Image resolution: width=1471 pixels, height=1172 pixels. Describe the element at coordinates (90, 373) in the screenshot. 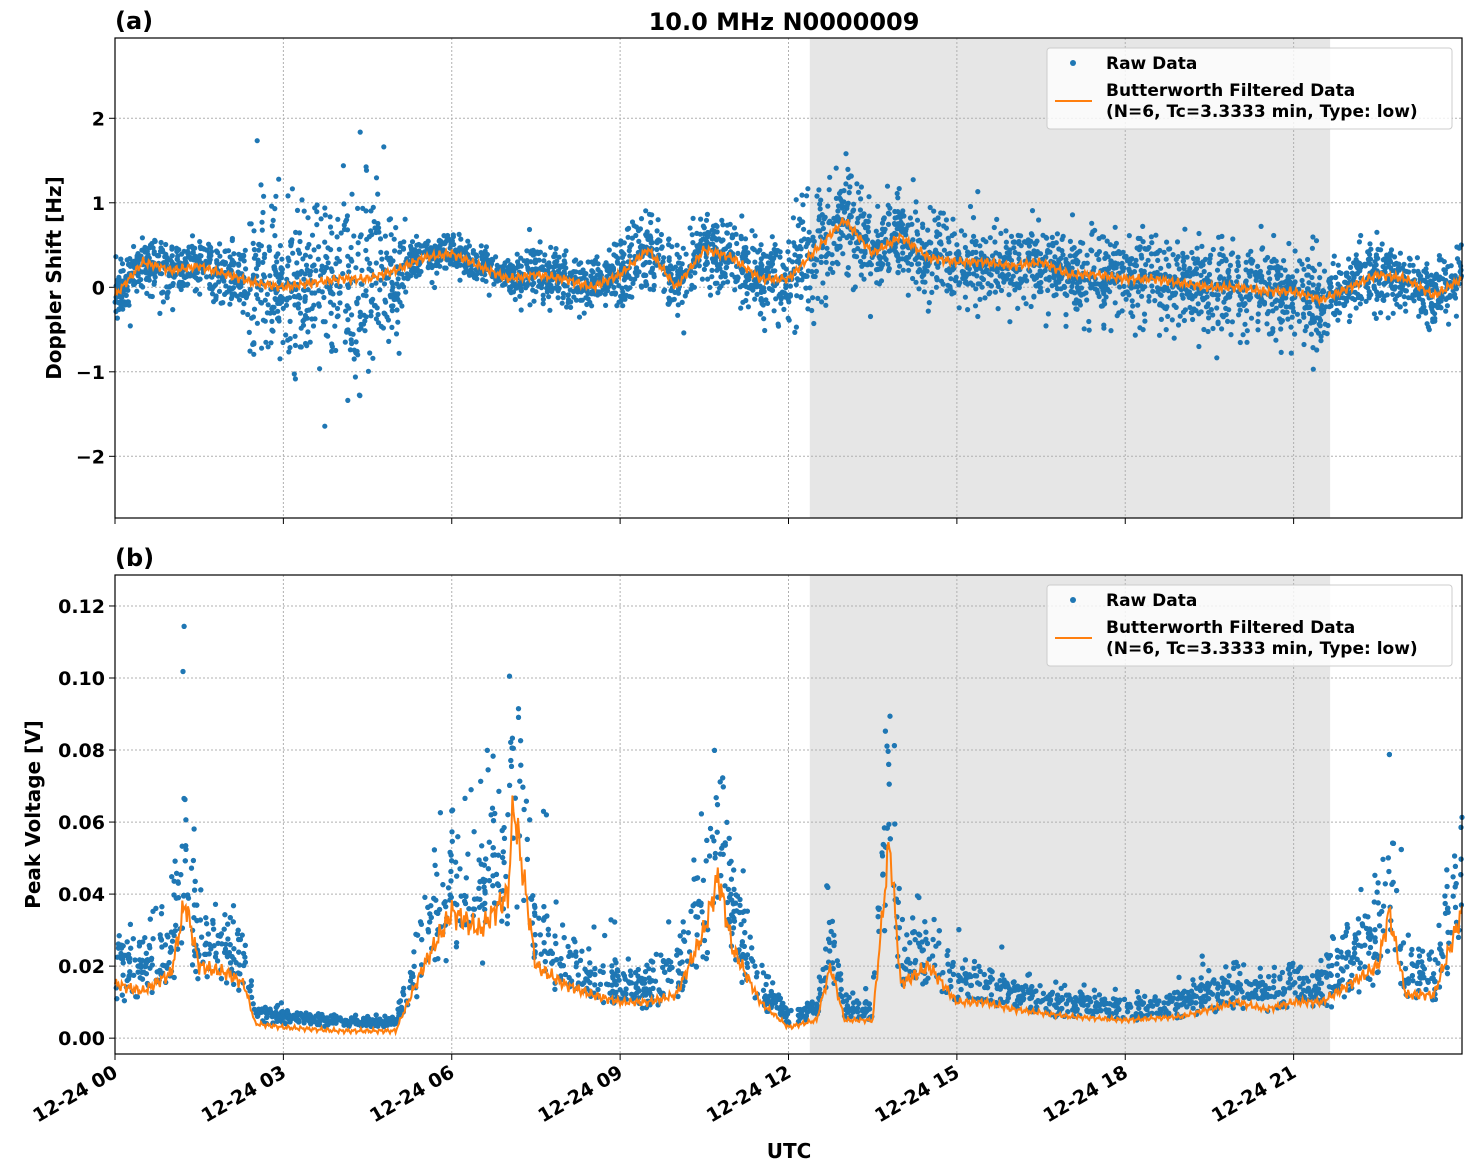

I see `y-tick-label: −1` at that location.